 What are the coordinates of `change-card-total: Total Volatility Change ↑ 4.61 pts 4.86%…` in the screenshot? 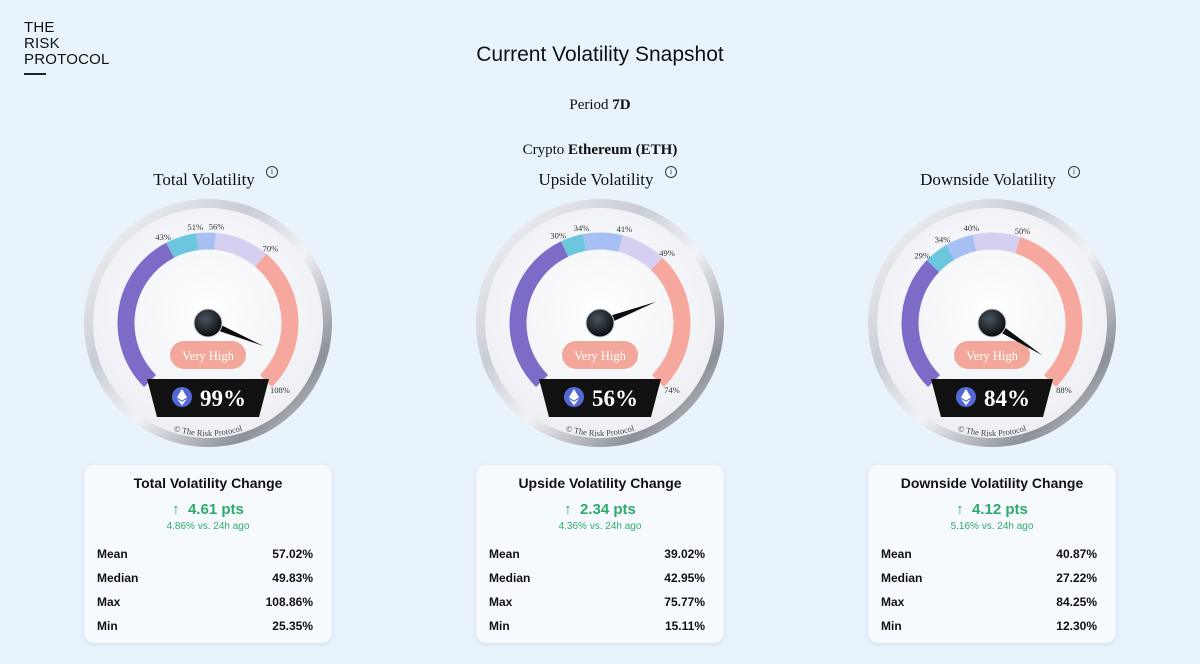 It's located at (208, 554).